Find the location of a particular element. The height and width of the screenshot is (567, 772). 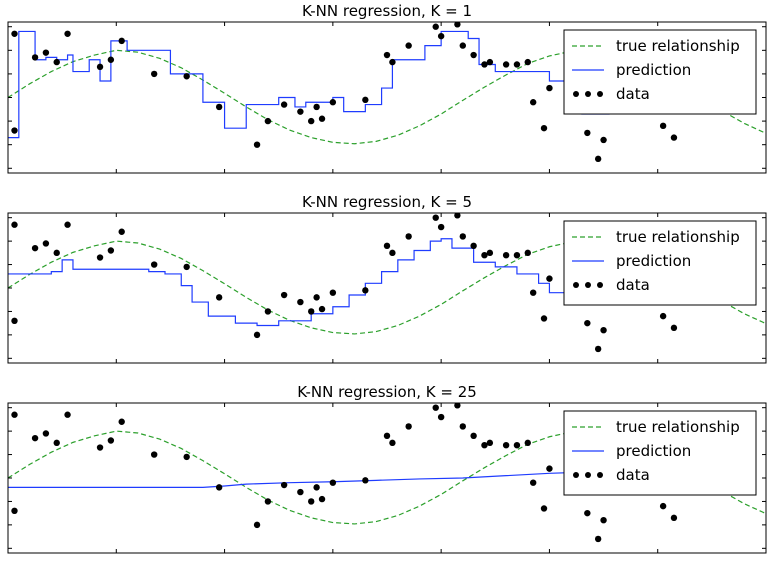

chart-title: K-NN regression, K = 1 is located at coordinates (387, 11).